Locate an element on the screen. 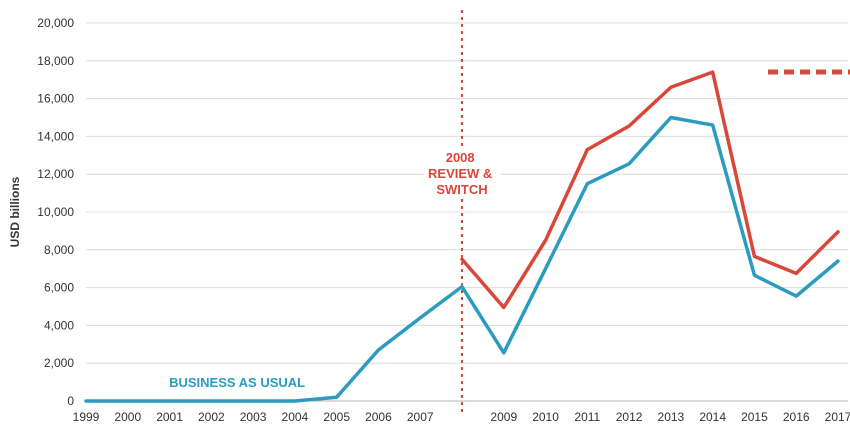  switch-annotation: 2008 REVIEW & SWITCH is located at coordinates (462, 173).